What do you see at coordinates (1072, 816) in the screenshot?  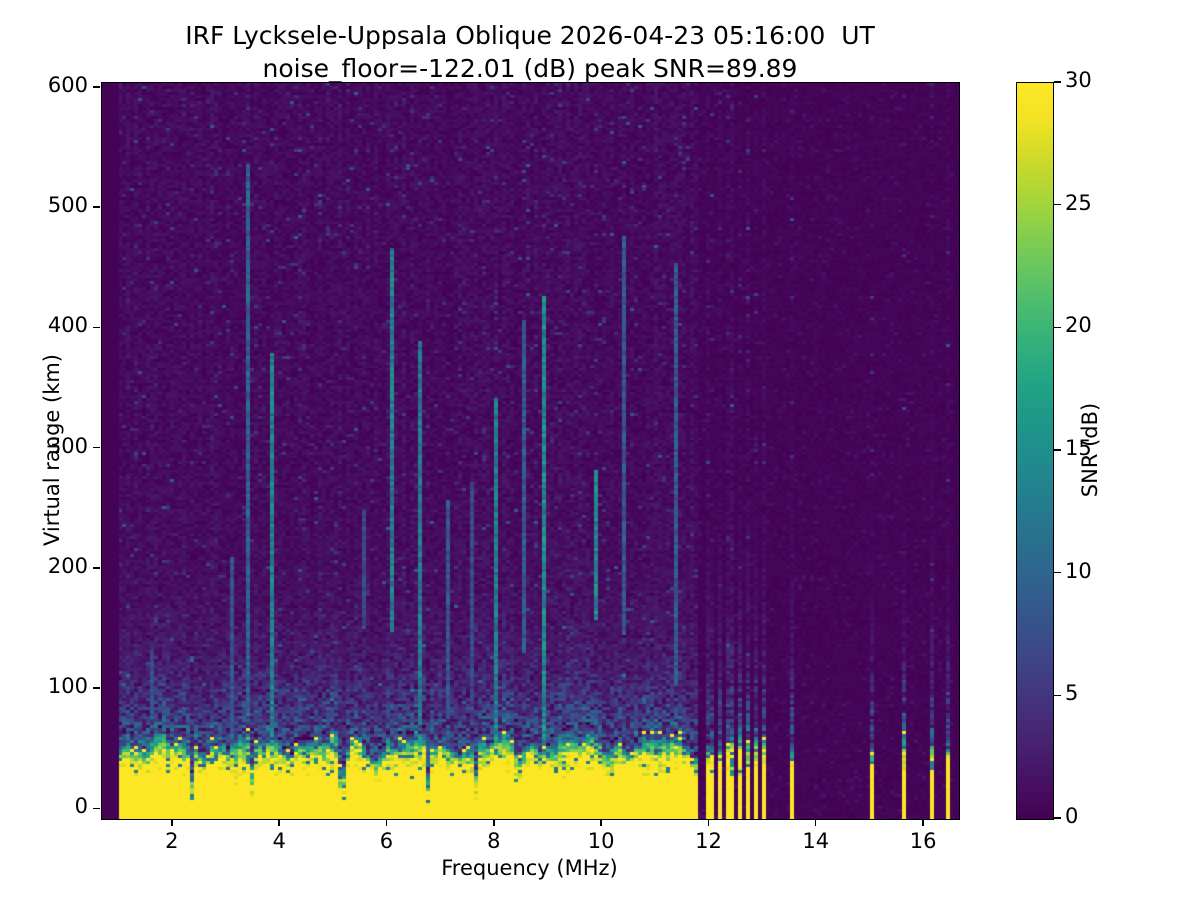 I see `colorbar-tick-label: 0` at bounding box center [1072, 816].